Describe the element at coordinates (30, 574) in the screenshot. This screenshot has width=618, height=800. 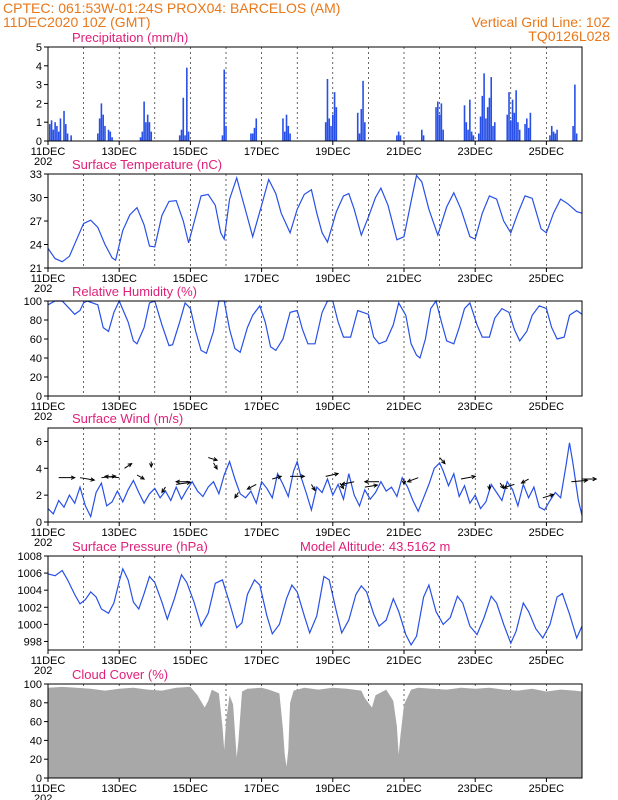
I see `y-tick-label: 1006` at that location.